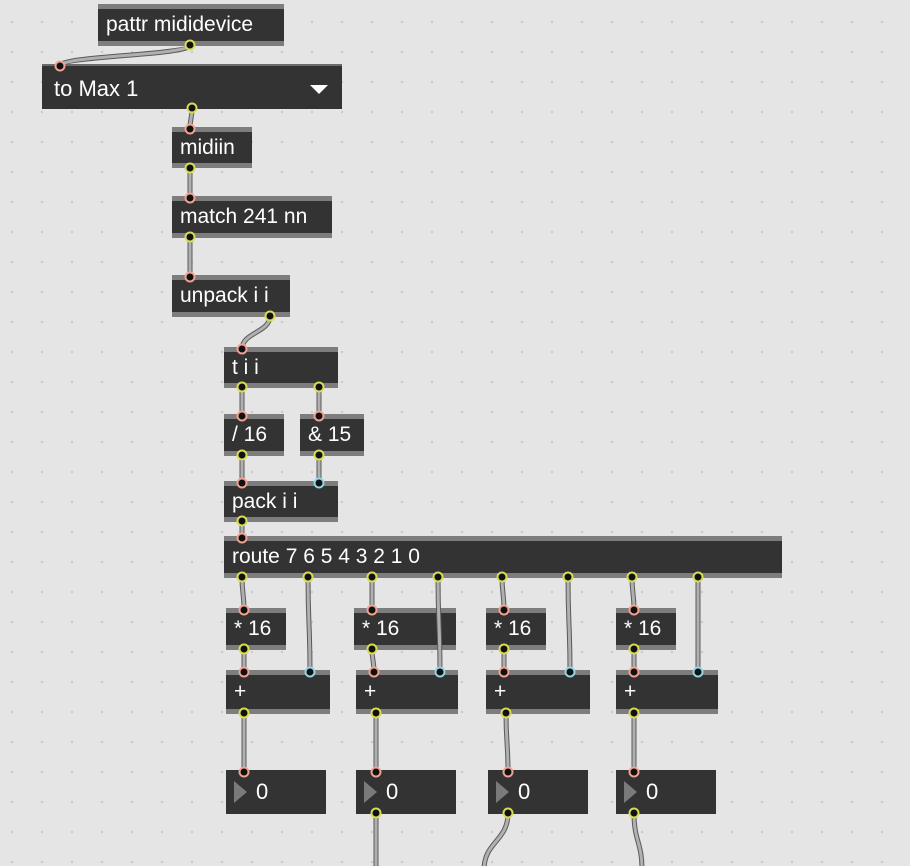  Describe the element at coordinates (503, 557) in the screenshot. I see `route-object: route 7 6 5 4 3 2 1 0` at that location.